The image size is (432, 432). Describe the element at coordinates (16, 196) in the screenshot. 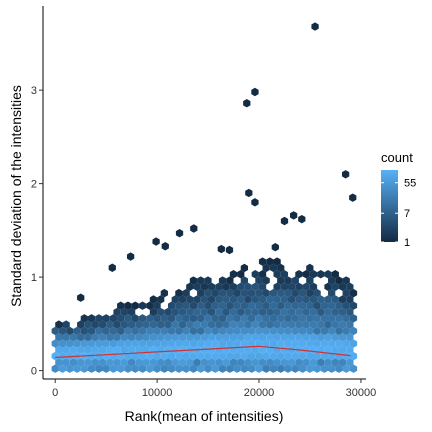

I see `y-axis-title: Standard deviation of the intensities` at that location.